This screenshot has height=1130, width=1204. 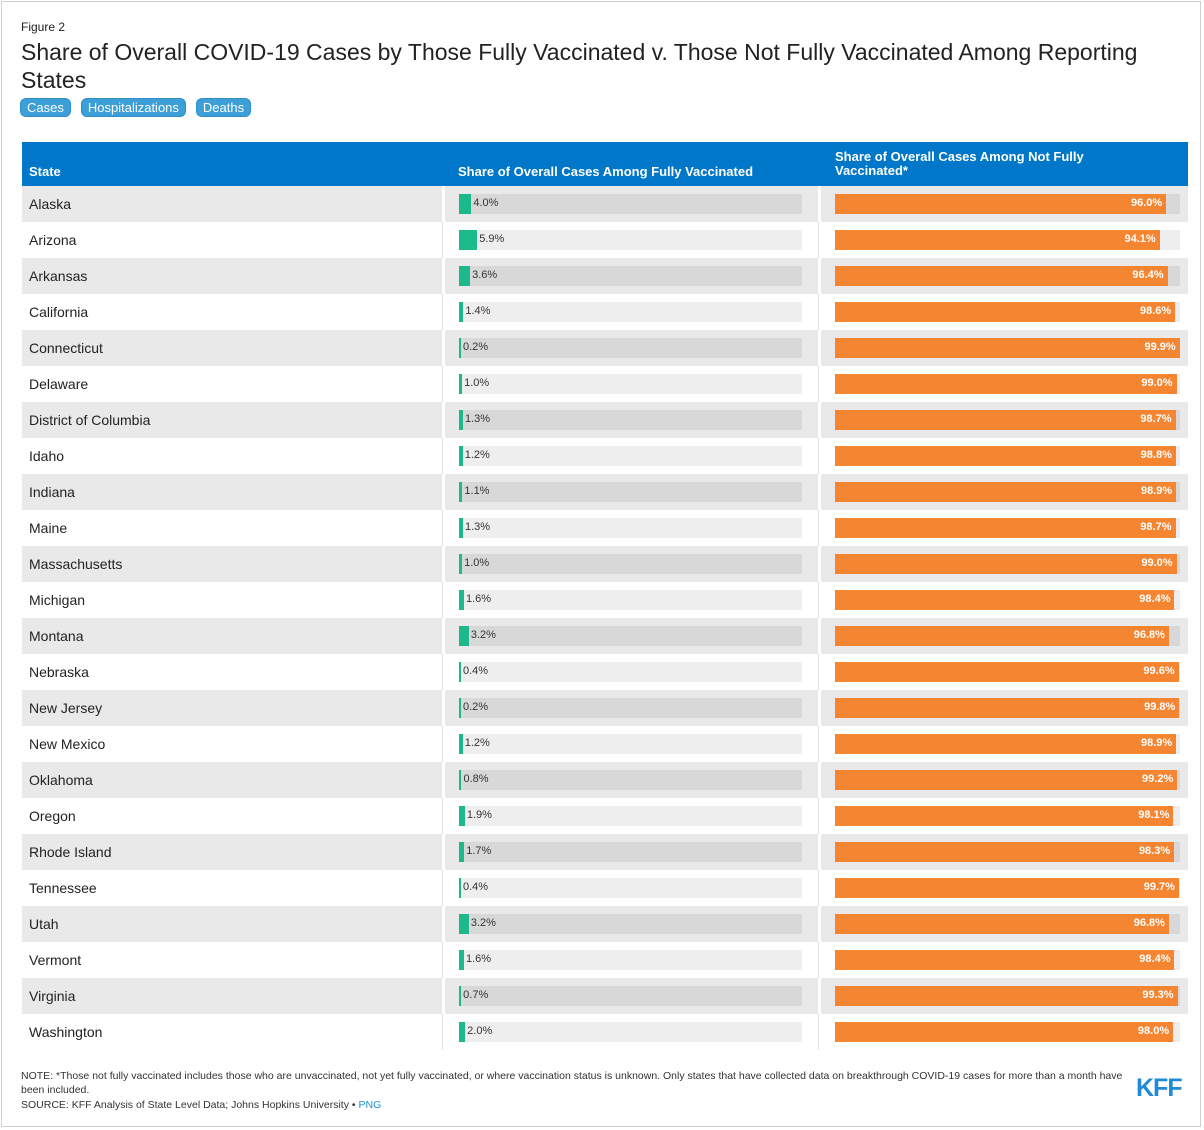 I want to click on tab-cases: Cases, so click(x=45, y=107).